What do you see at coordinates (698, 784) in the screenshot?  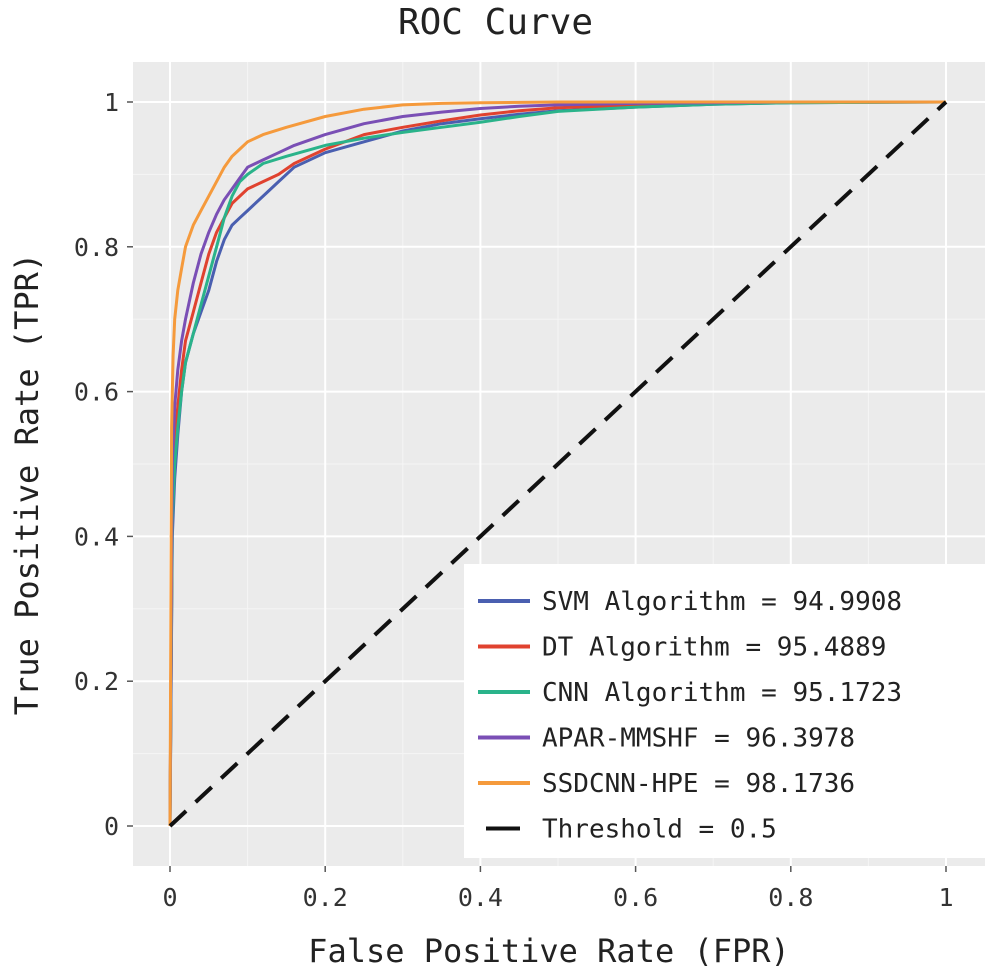 I see `legend-entry-4: SSDCNN-HPE = 98.1736` at bounding box center [698, 784].